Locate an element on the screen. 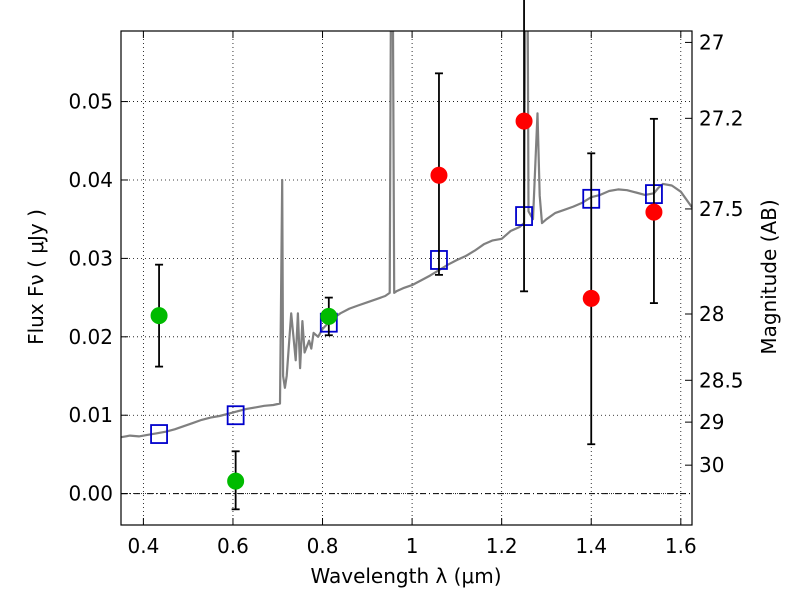  y-tick-label: 0.04 is located at coordinates (90, 180).